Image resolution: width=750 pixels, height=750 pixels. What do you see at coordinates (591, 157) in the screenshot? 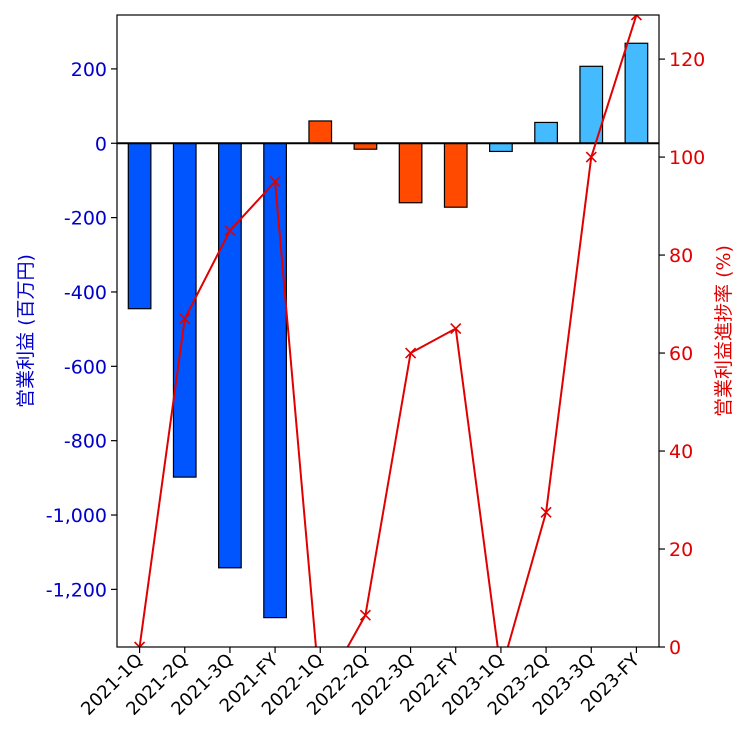
I see `marker-2023-3Q` at bounding box center [591, 157].